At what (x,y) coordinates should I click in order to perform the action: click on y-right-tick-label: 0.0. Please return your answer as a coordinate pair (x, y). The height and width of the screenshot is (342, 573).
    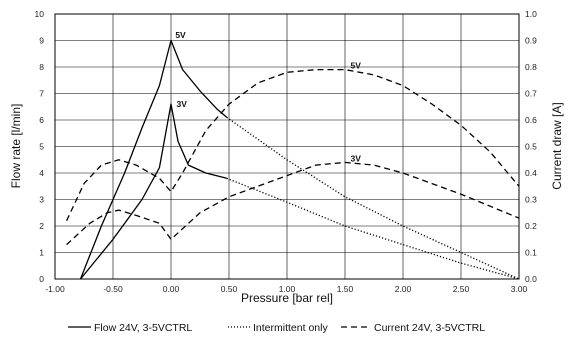
    Looking at the image, I should click on (531, 279).